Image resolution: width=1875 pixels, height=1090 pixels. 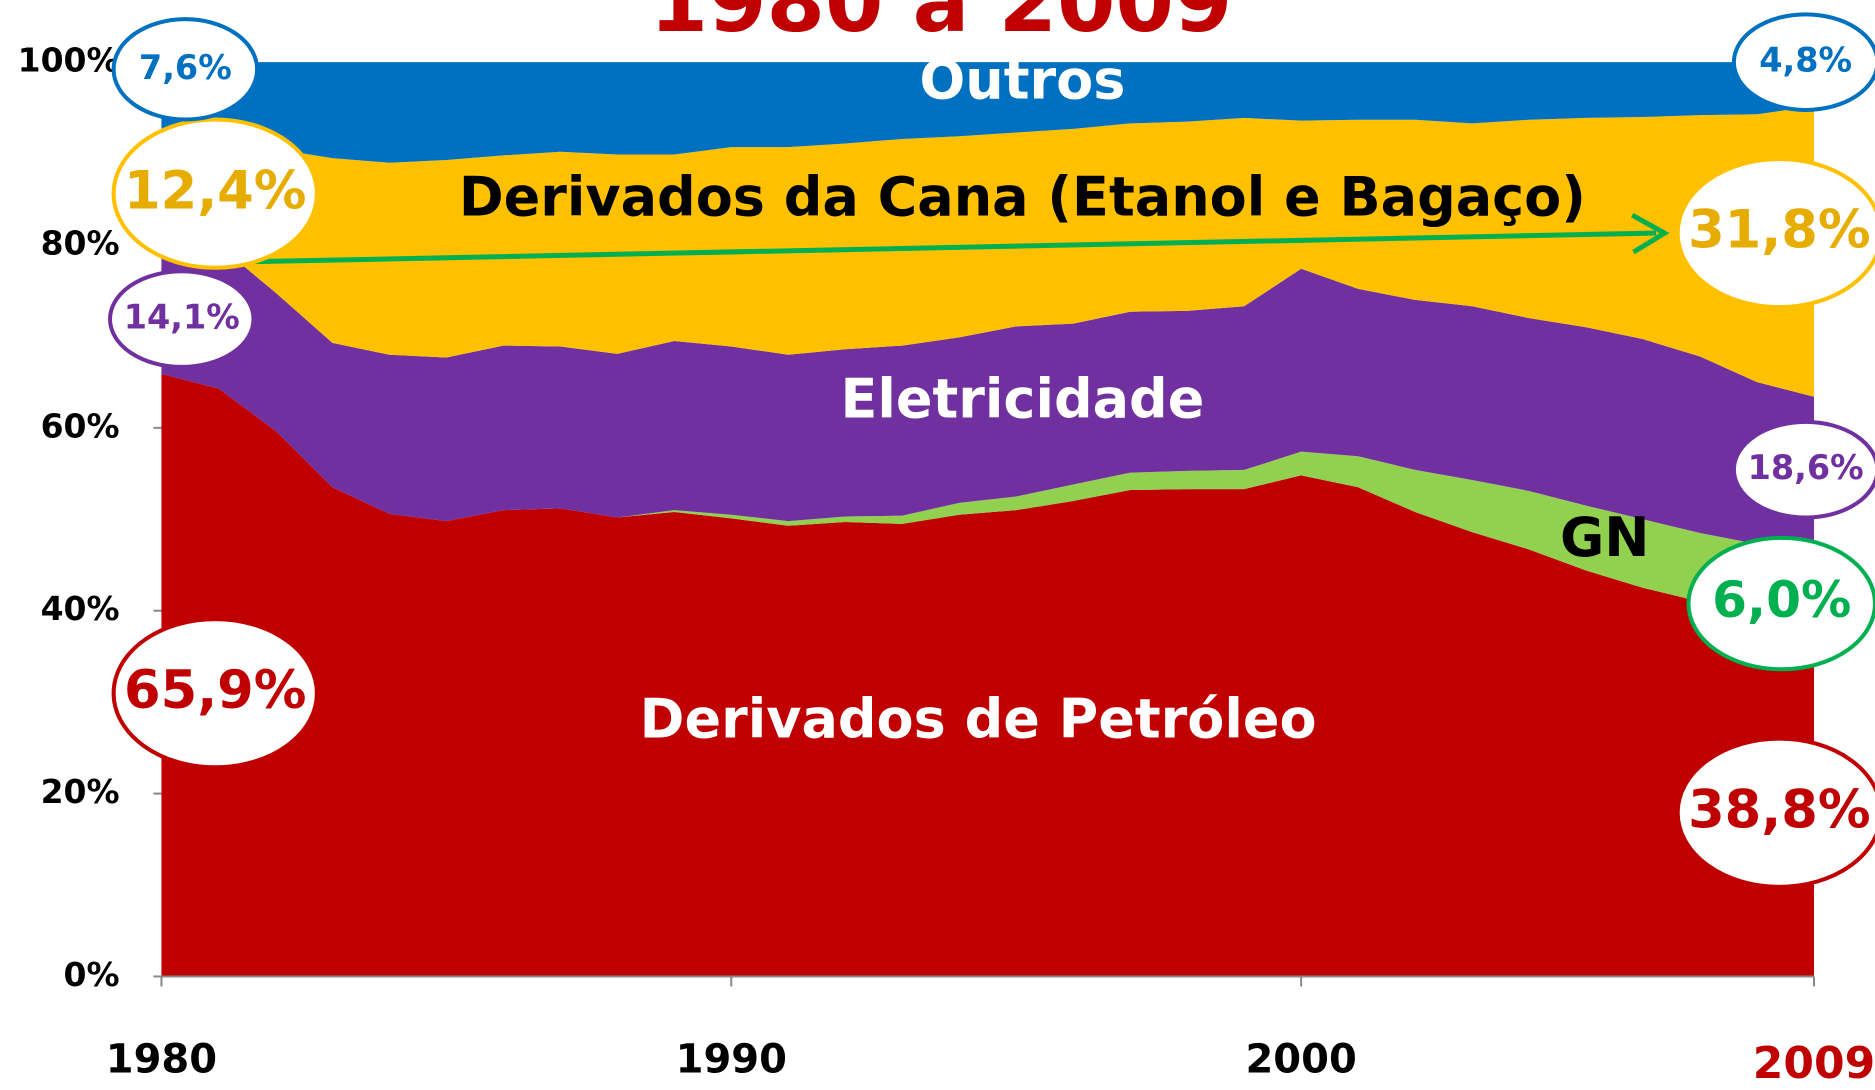 I want to click on y-tick-label: 40%, so click(x=80, y=608).